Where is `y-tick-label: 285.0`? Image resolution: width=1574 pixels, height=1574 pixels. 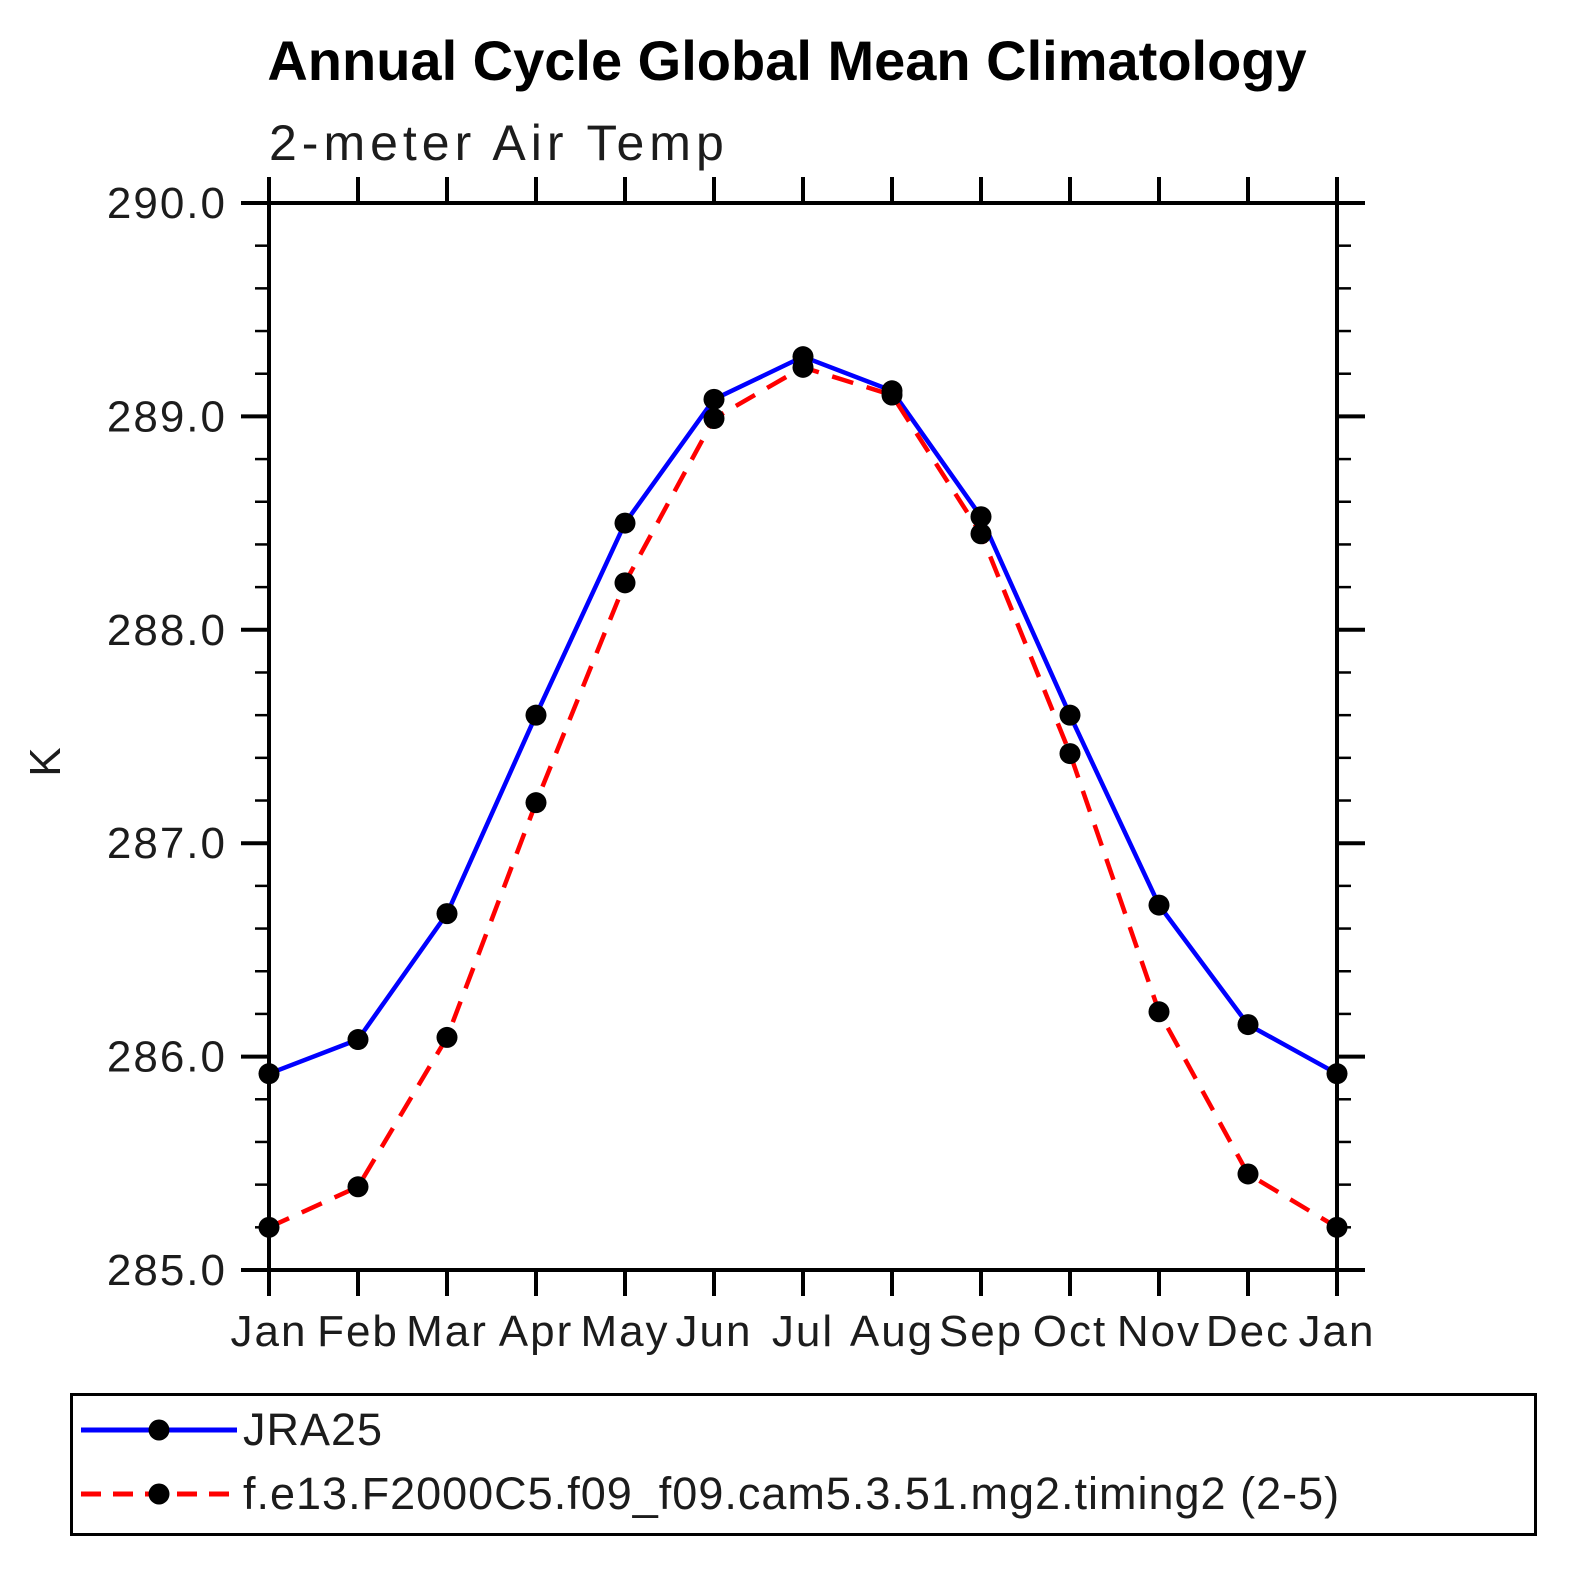 y-tick-label: 285.0 is located at coordinates (167, 1270).